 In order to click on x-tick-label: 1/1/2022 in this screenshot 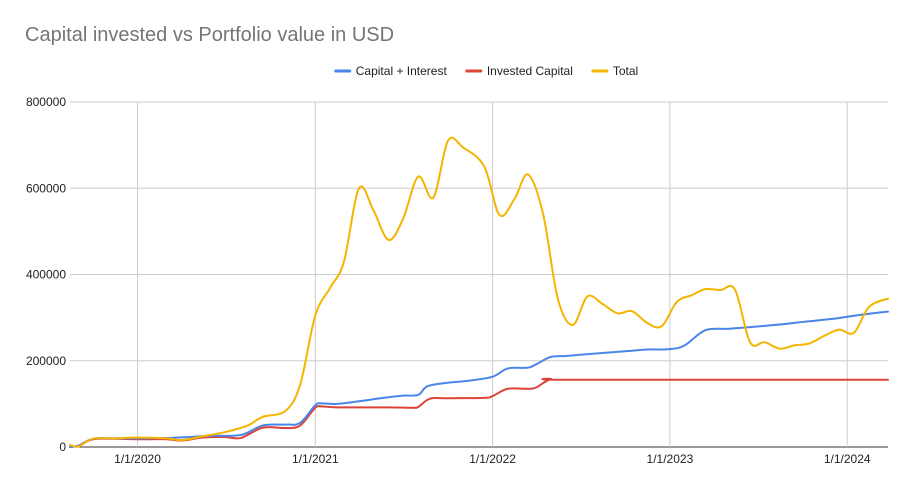, I will do `click(492, 459)`.